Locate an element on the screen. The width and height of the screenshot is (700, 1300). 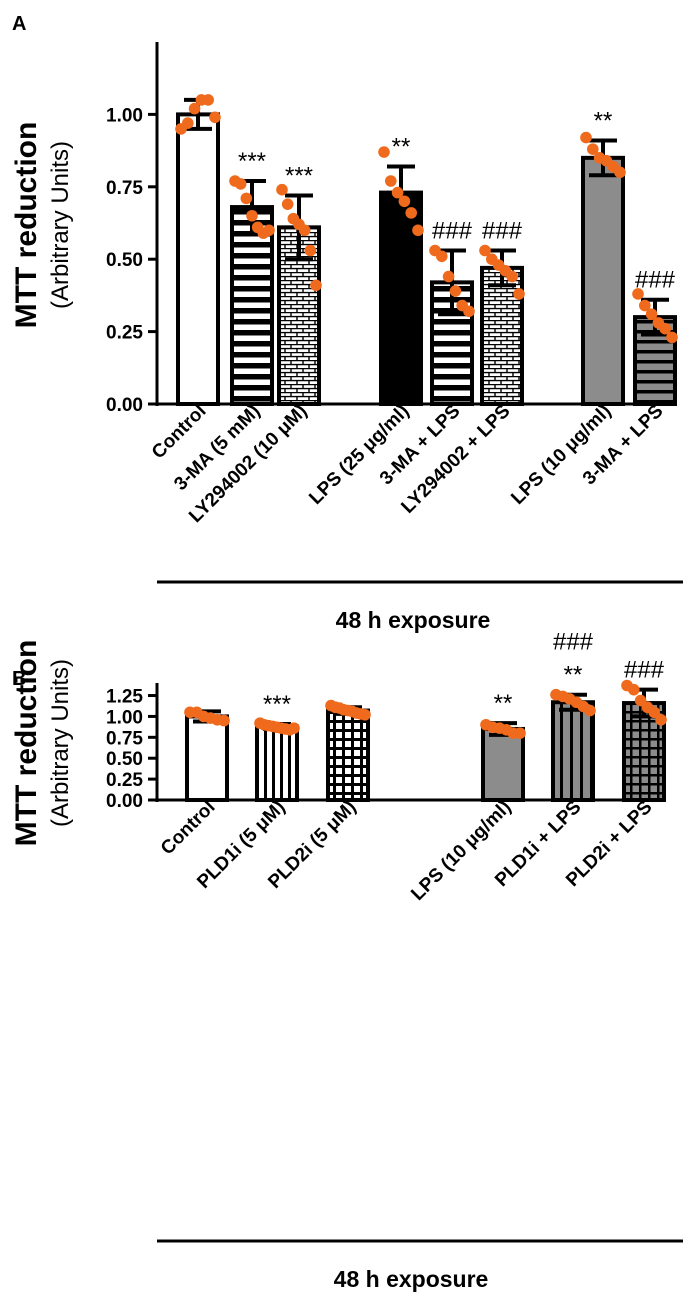
panel-label: A is located at coordinates (19, 24).